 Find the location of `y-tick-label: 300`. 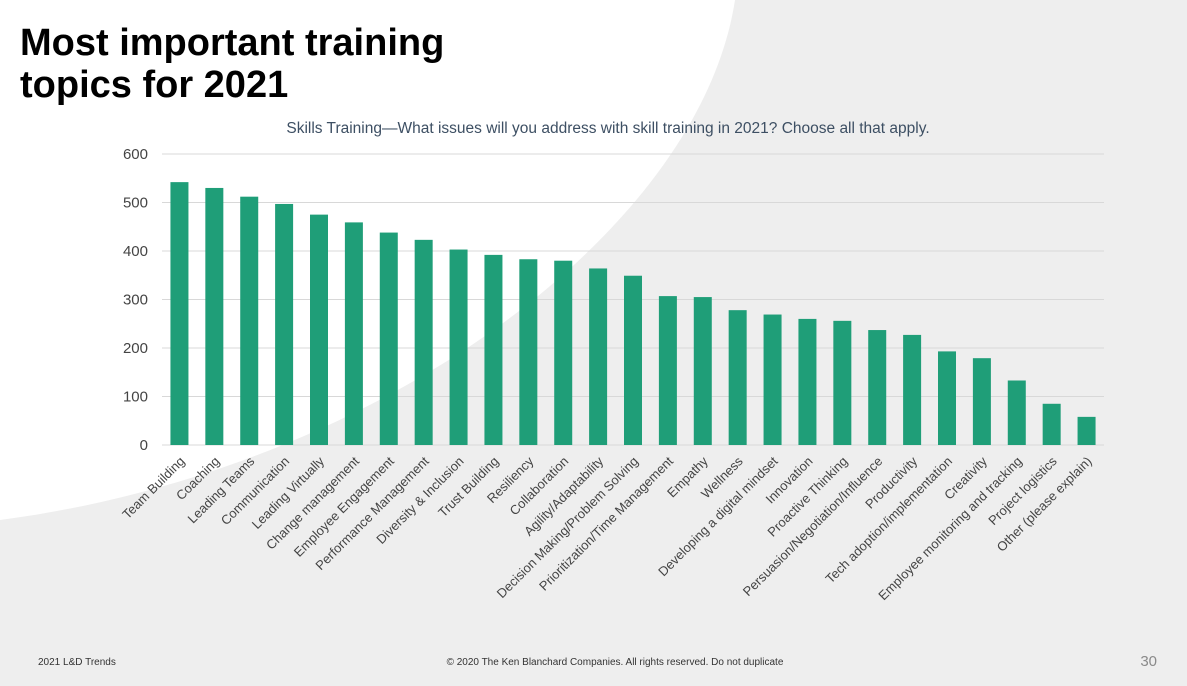

y-tick-label: 300 is located at coordinates (135, 300).